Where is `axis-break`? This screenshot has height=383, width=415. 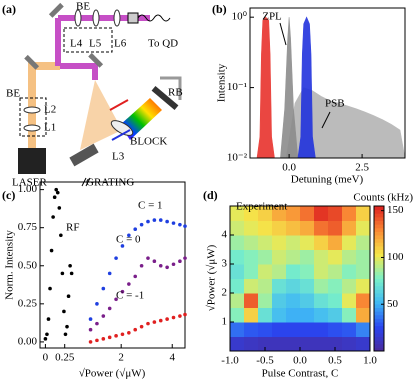
axis-break is located at coordinates (88, 182).